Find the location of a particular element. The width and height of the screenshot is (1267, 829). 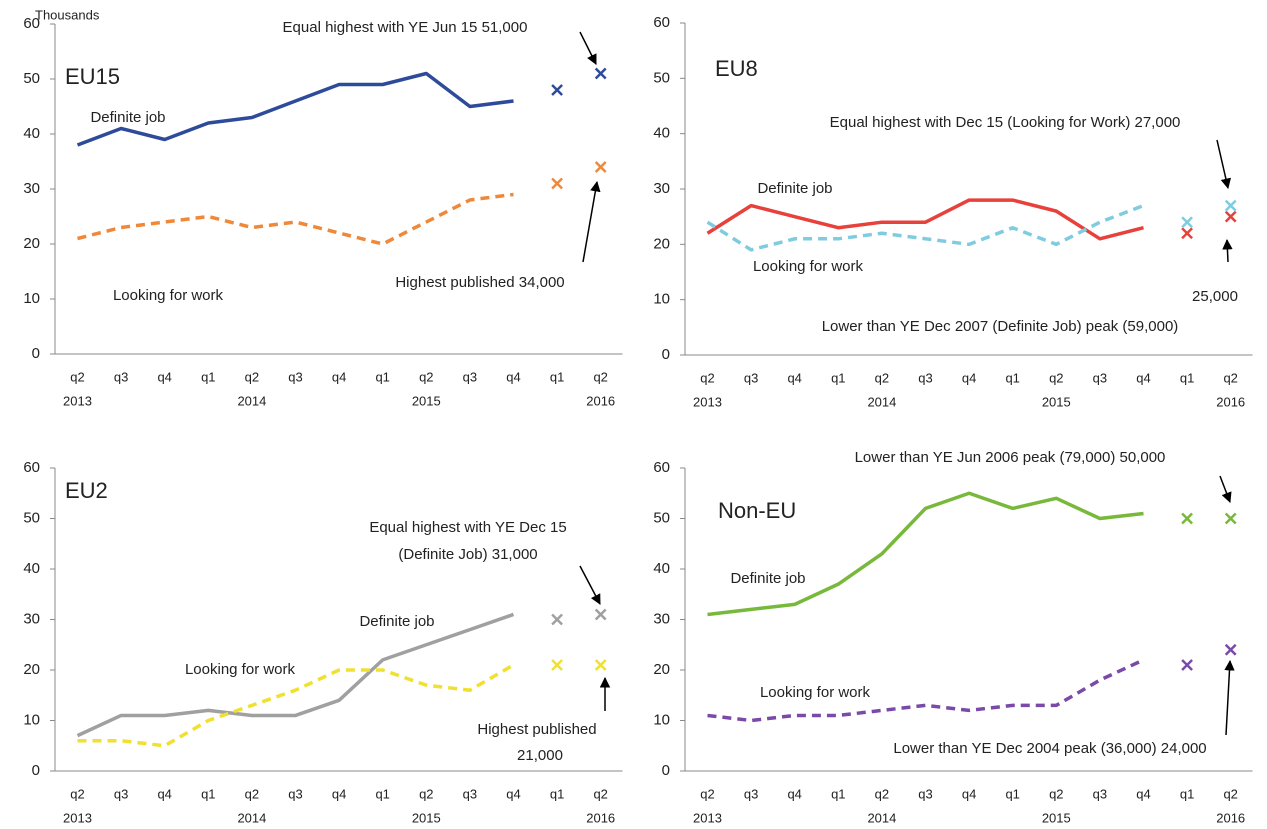

annotation: (Definite Job) 31,000 is located at coordinates (467, 554).